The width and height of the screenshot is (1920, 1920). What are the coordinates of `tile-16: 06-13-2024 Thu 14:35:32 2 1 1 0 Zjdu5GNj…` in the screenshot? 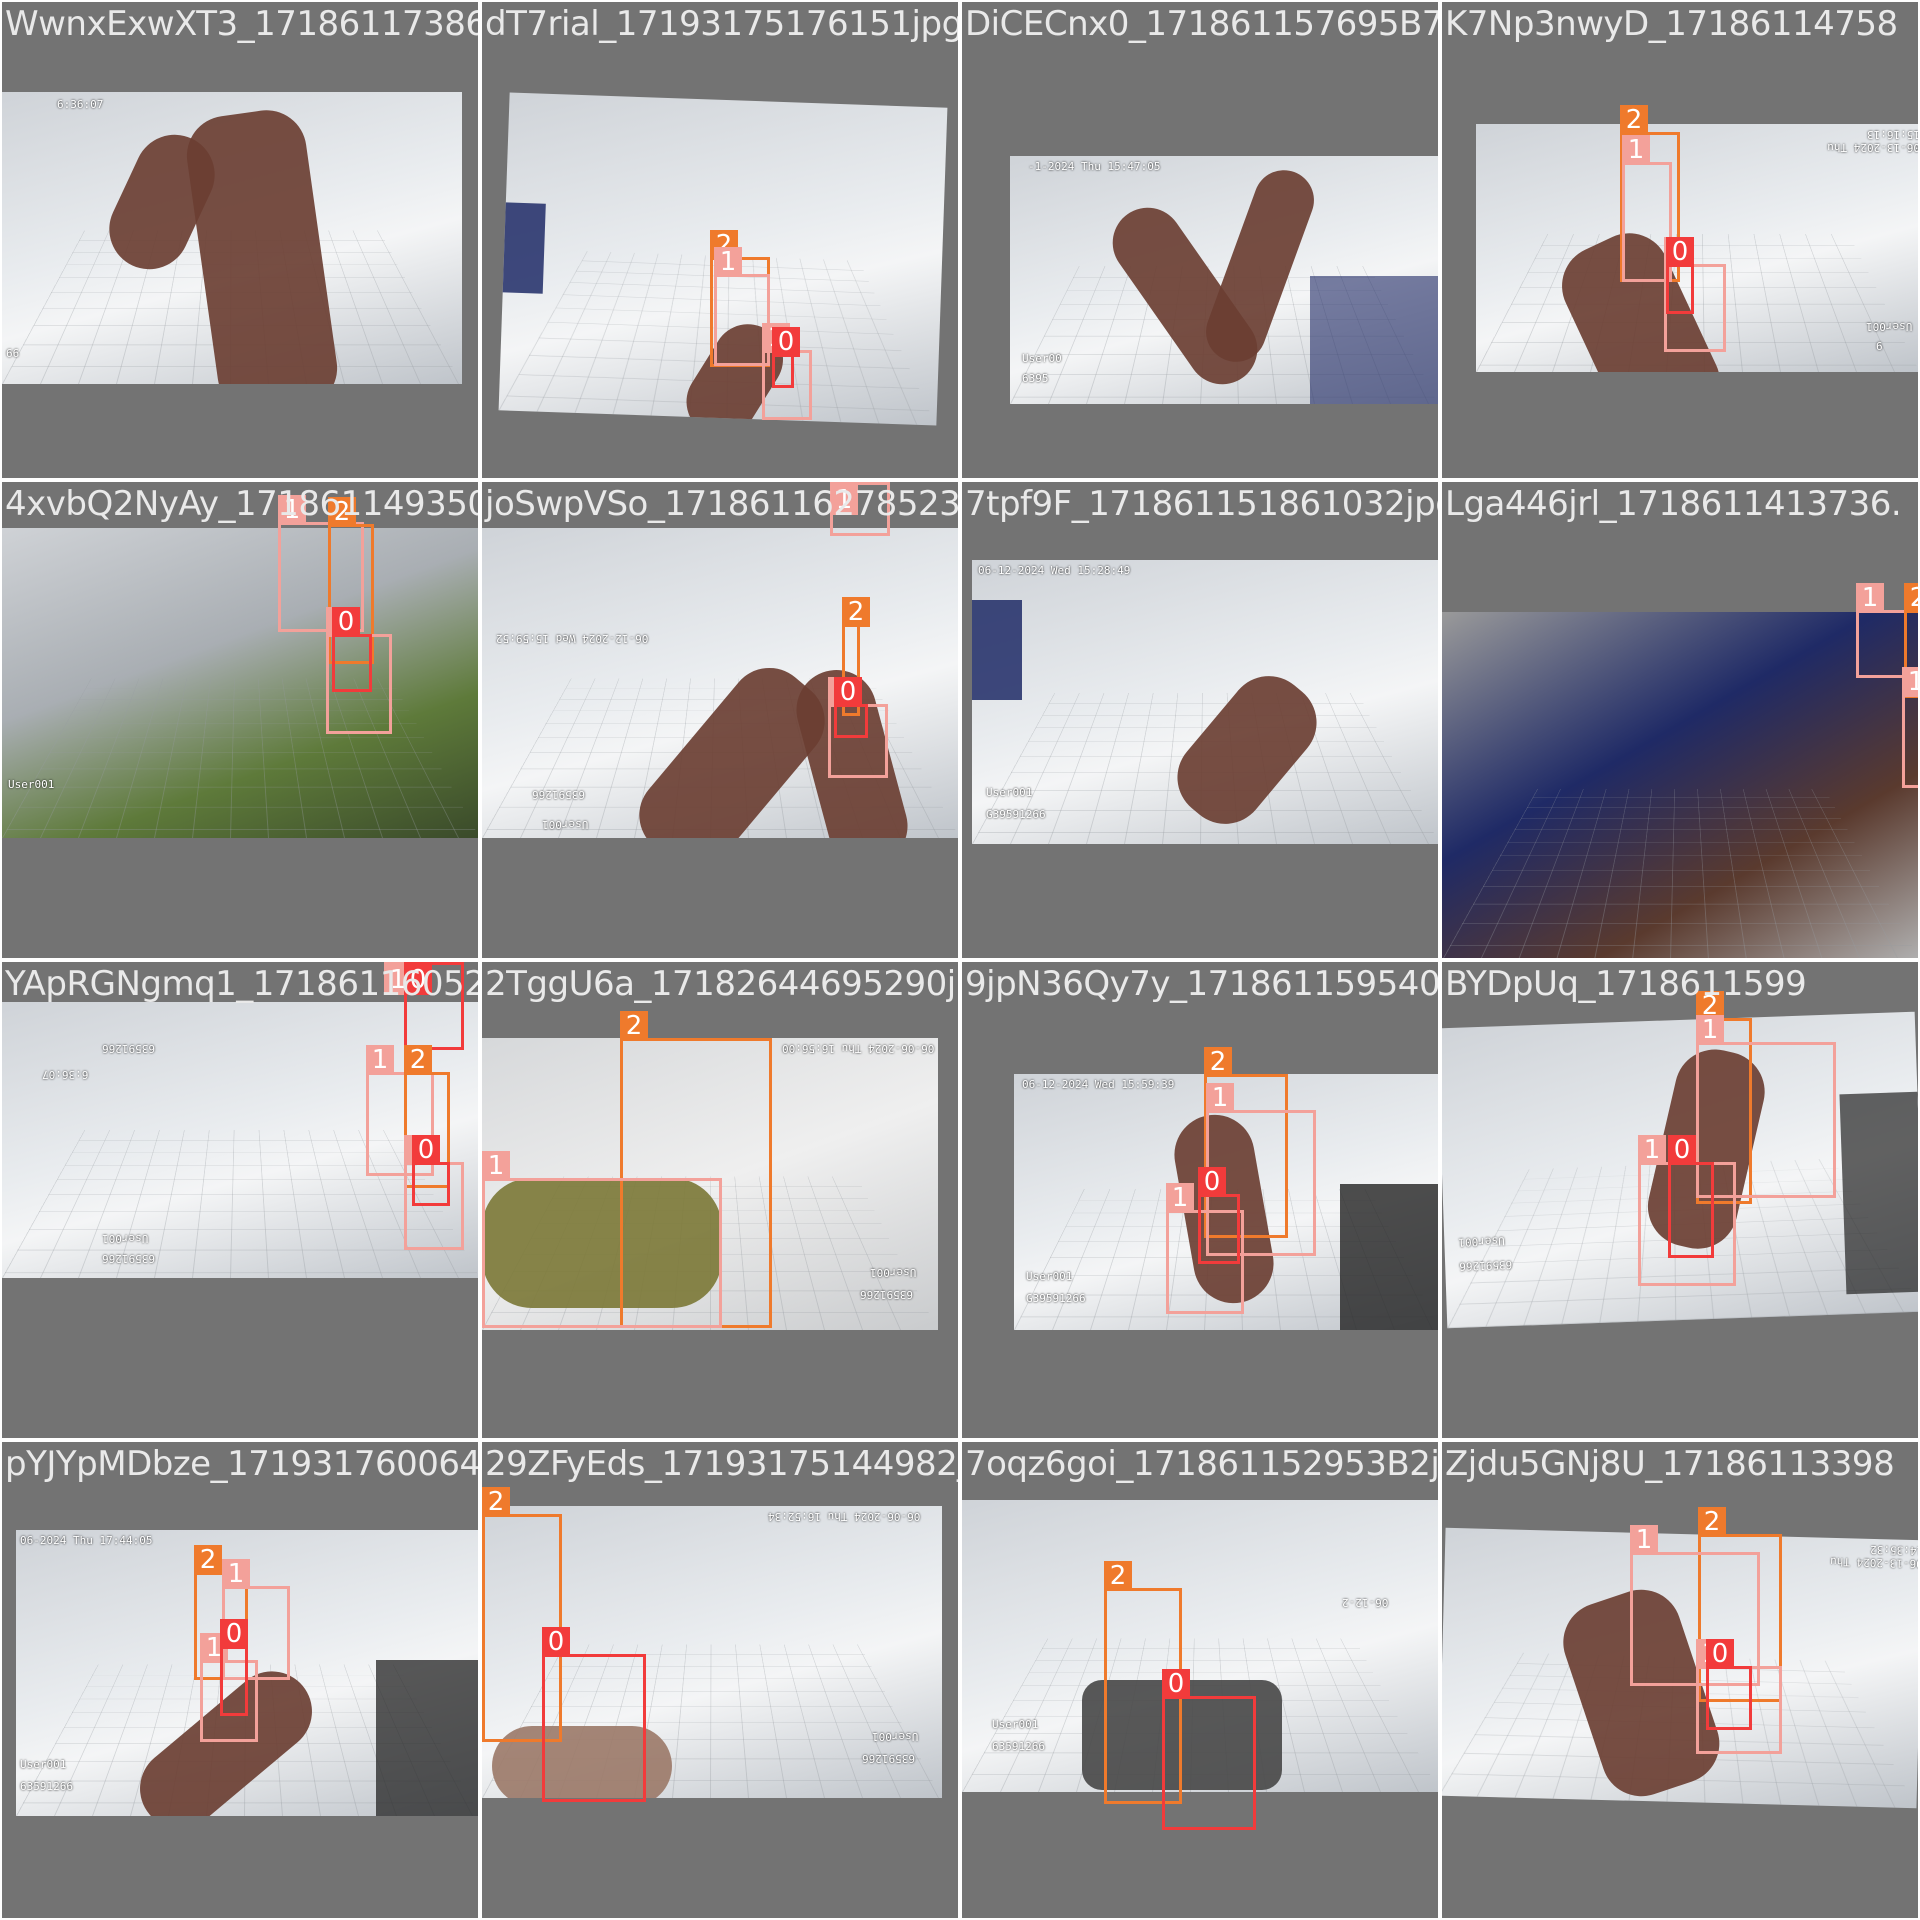 It's located at (1680, 1680).